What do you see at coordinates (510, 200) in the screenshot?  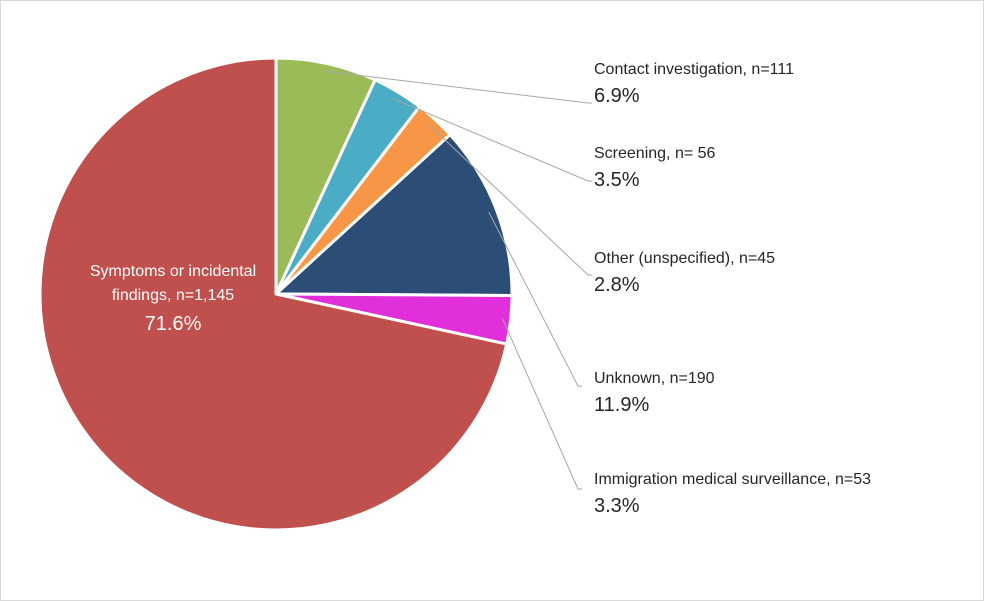 I see `leader-line-other-unspecified-n` at bounding box center [510, 200].